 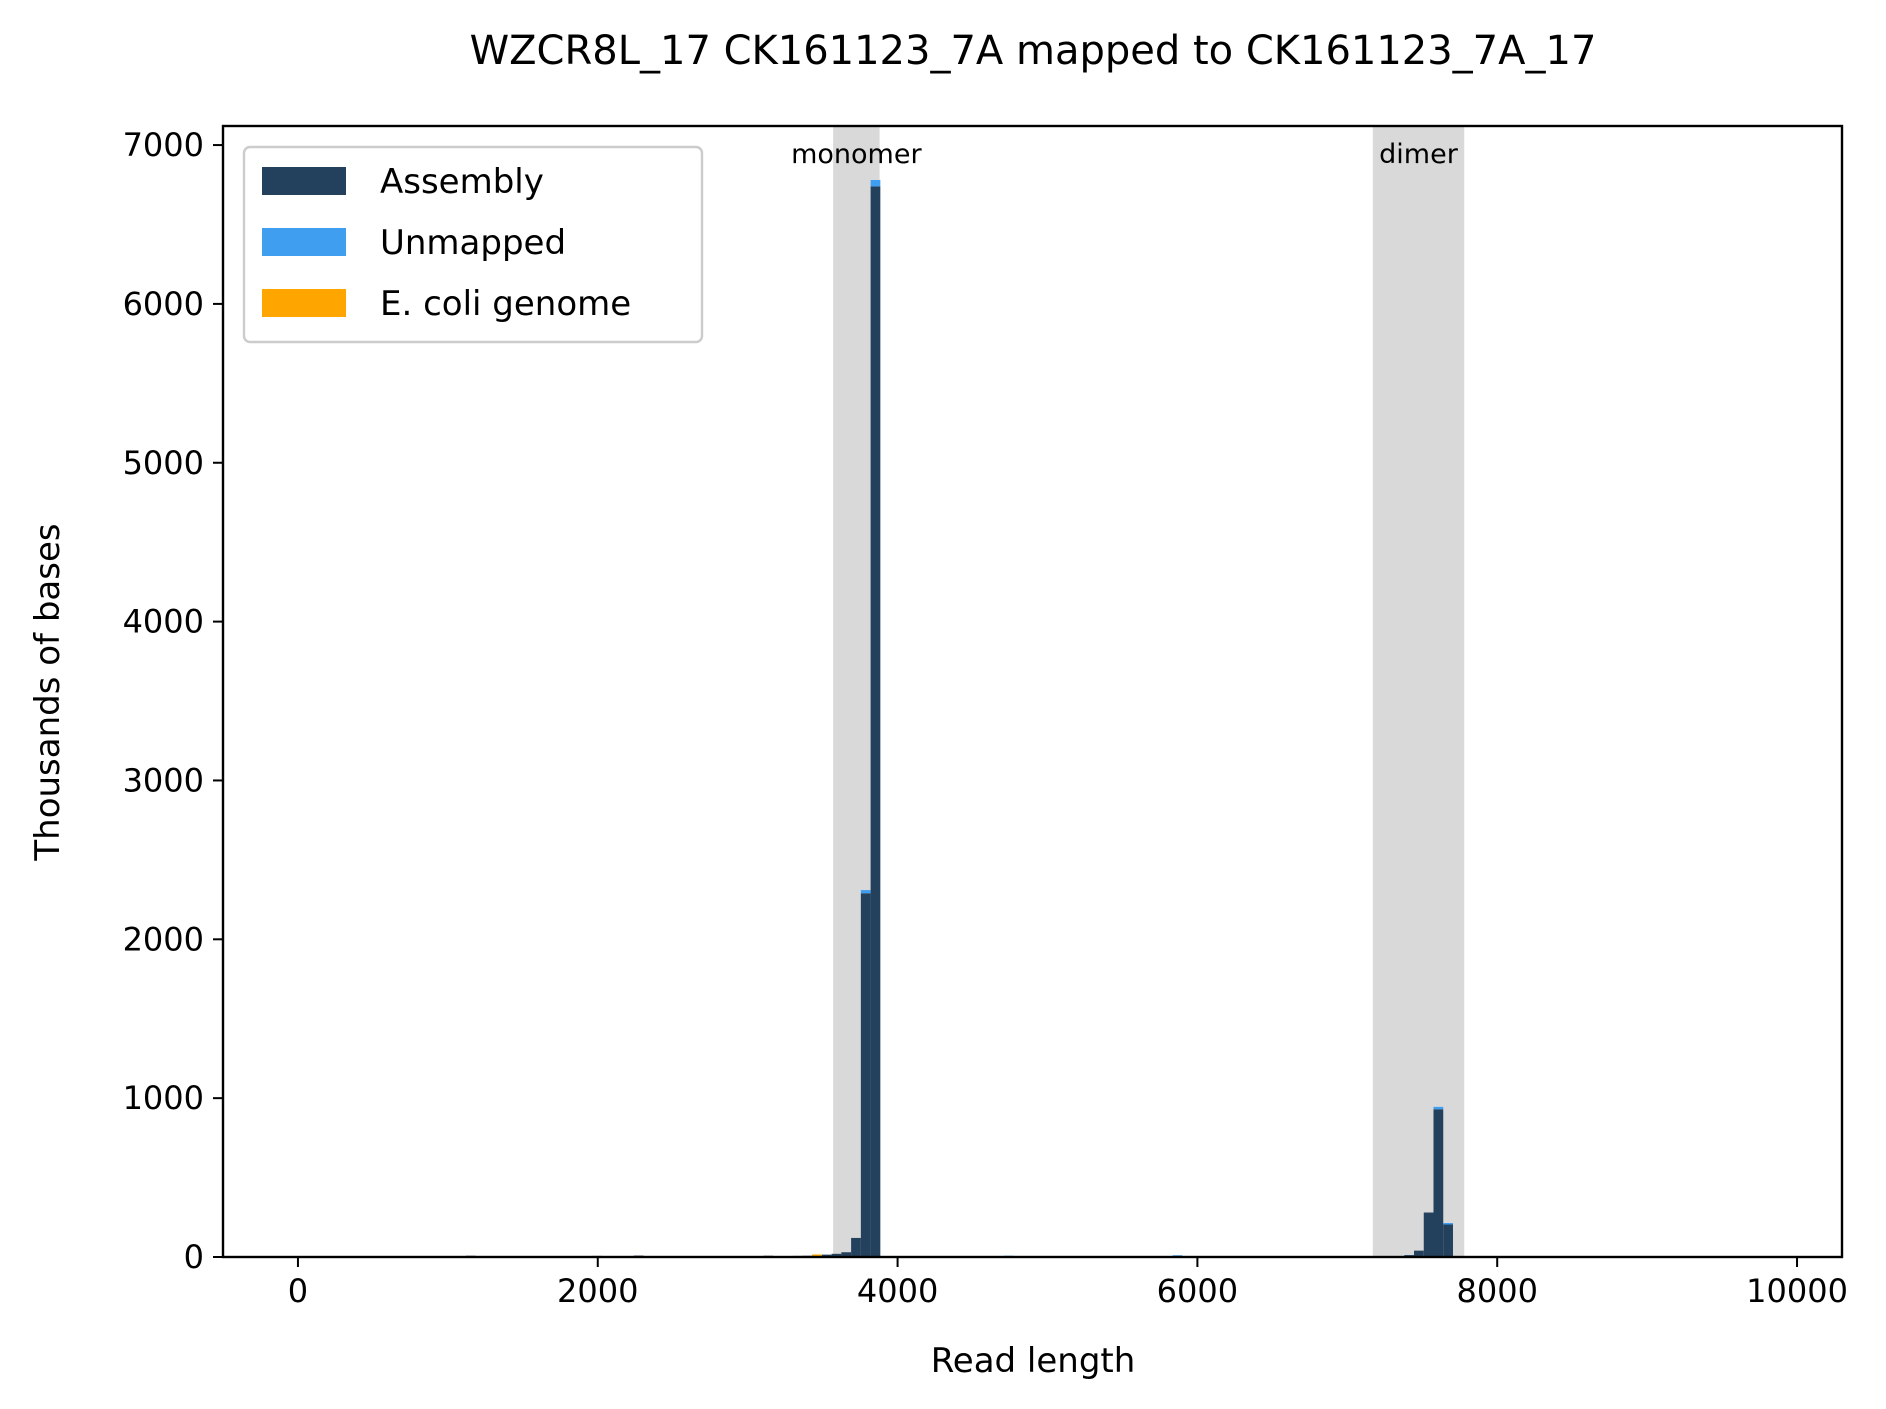 I want to click on x-axis-label: Read length, so click(x=1033, y=1361).